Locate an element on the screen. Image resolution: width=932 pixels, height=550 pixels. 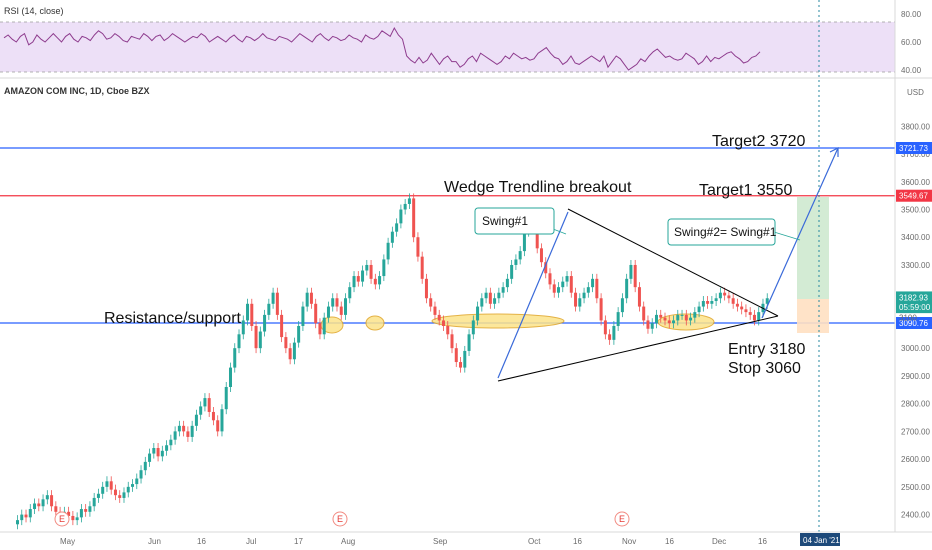
x-tick-label: 17 is located at coordinates (298, 541).